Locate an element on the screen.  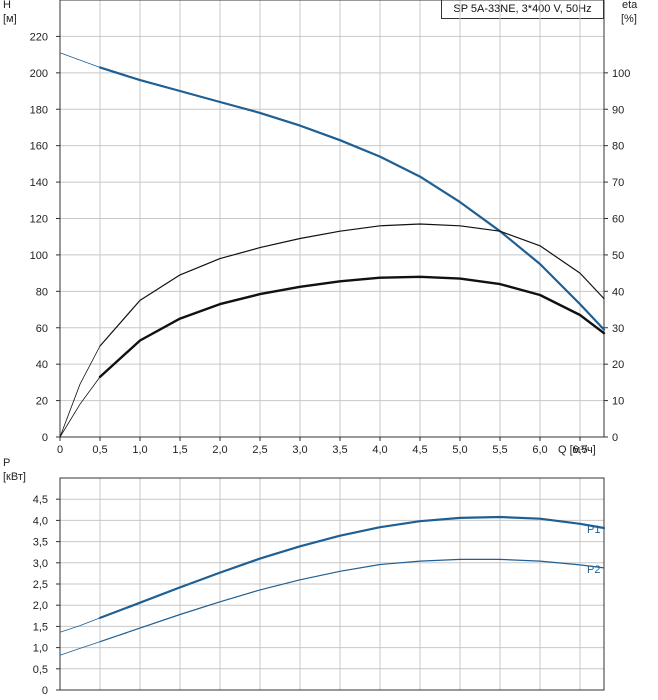
y-tick-label: 0,5 is located at coordinates (40, 670).